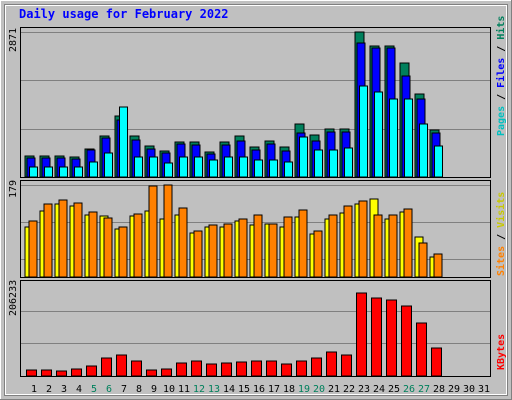 Image resolution: width=512 pixels, height=400 pixels. What do you see at coordinates (13, 189) in the screenshot?
I see `sites-ymax-label: 179` at bounding box center [13, 189].